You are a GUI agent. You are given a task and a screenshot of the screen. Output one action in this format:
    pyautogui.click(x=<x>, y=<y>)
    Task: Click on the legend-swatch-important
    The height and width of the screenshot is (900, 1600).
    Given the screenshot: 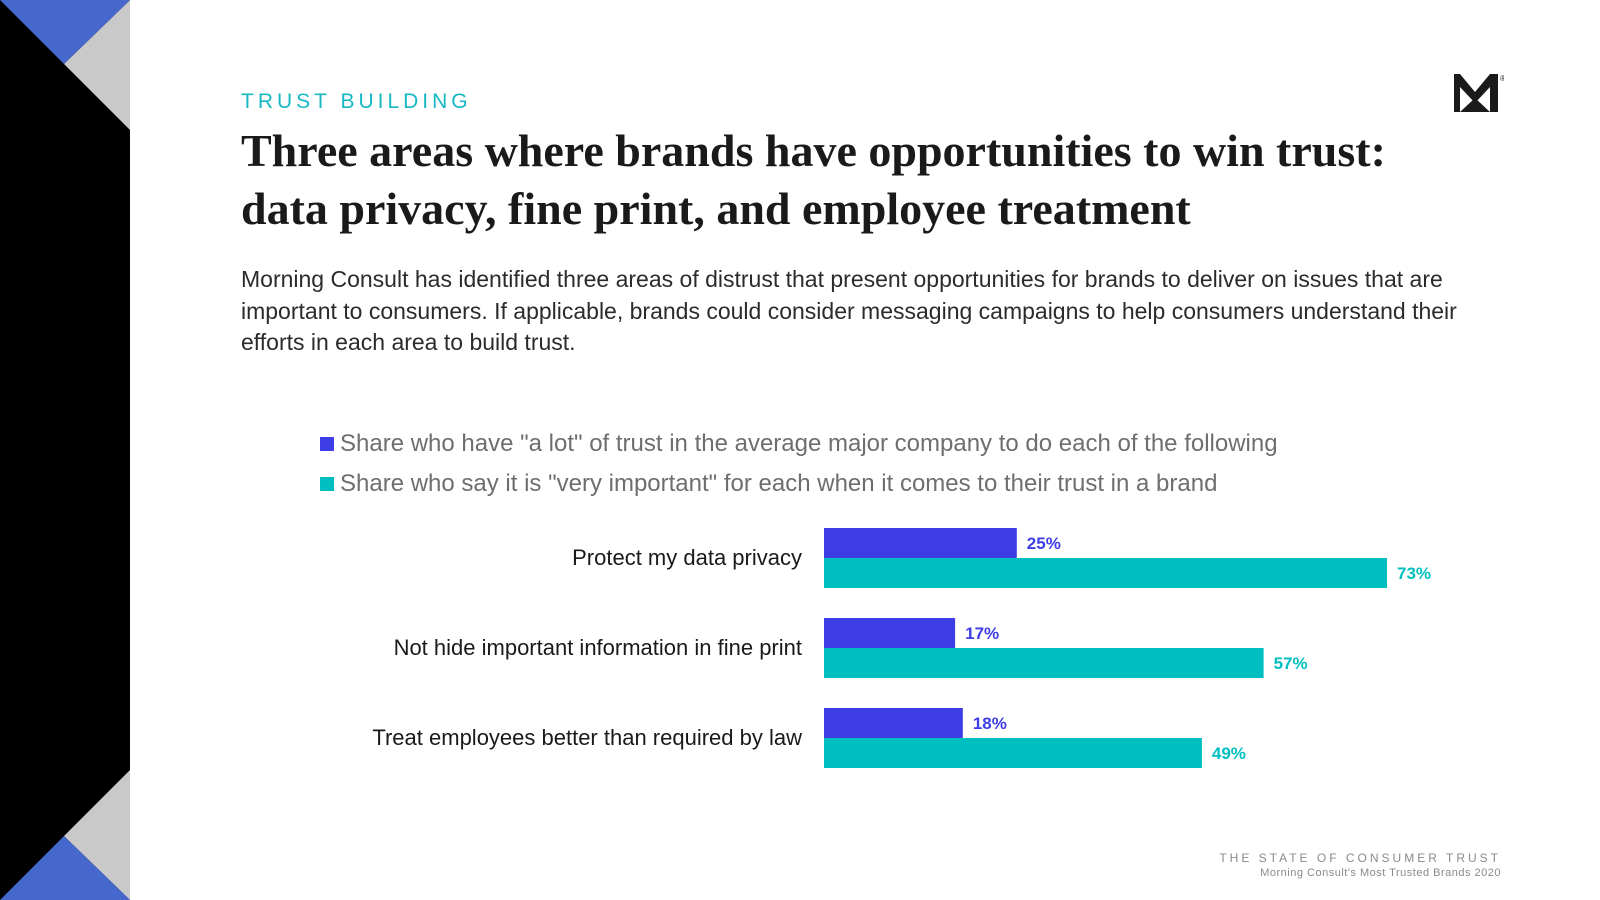 What is the action you would take?
    pyautogui.click(x=327, y=484)
    